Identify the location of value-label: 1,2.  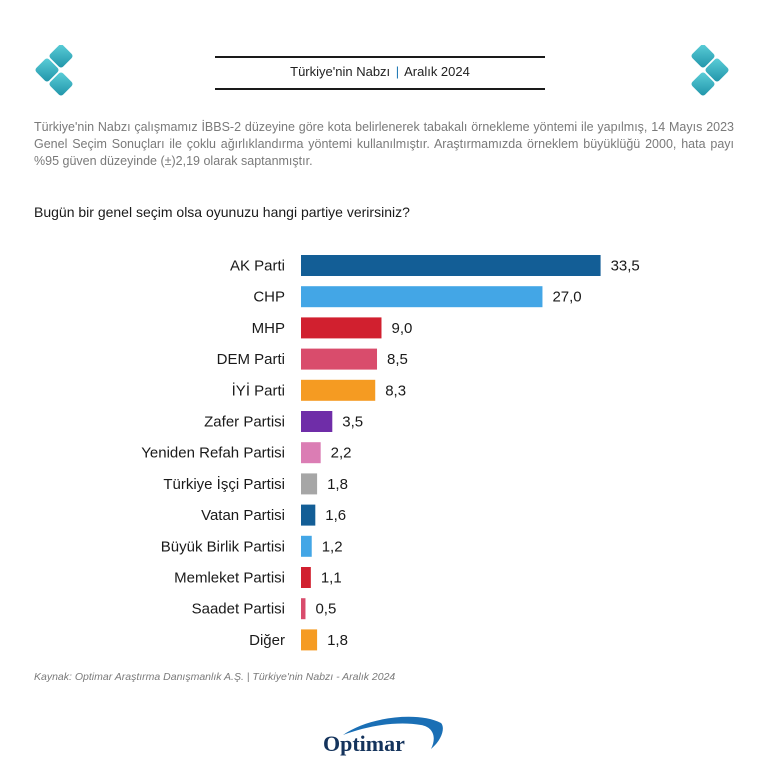
(332, 546).